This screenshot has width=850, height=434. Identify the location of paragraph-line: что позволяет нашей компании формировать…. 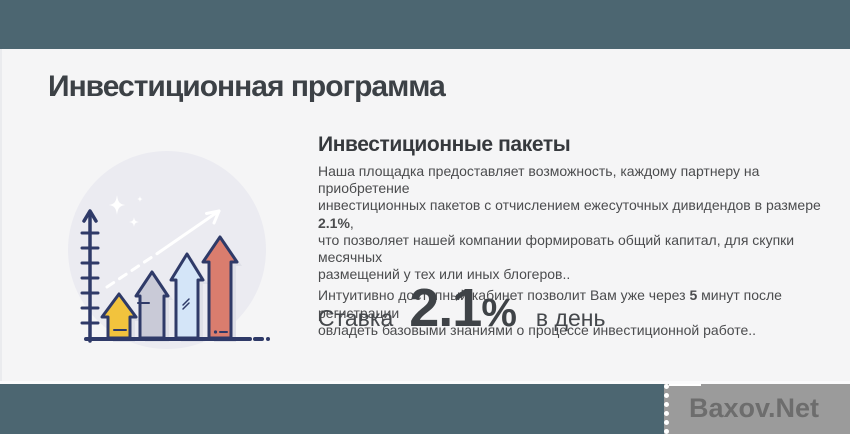
(556, 248).